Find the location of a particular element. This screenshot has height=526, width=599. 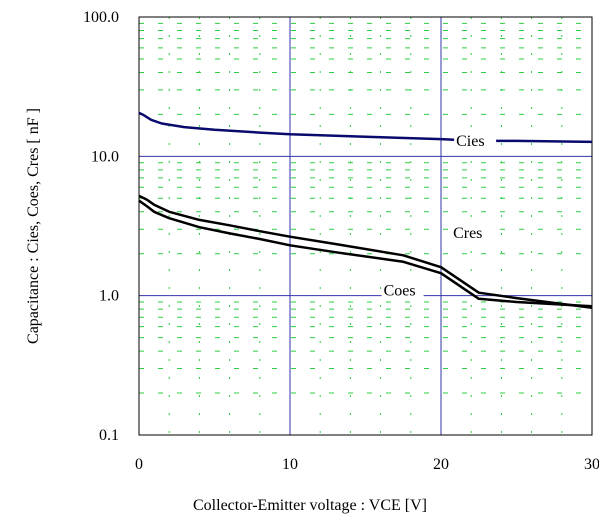

x-tick-label: 30 is located at coordinates (591, 464).